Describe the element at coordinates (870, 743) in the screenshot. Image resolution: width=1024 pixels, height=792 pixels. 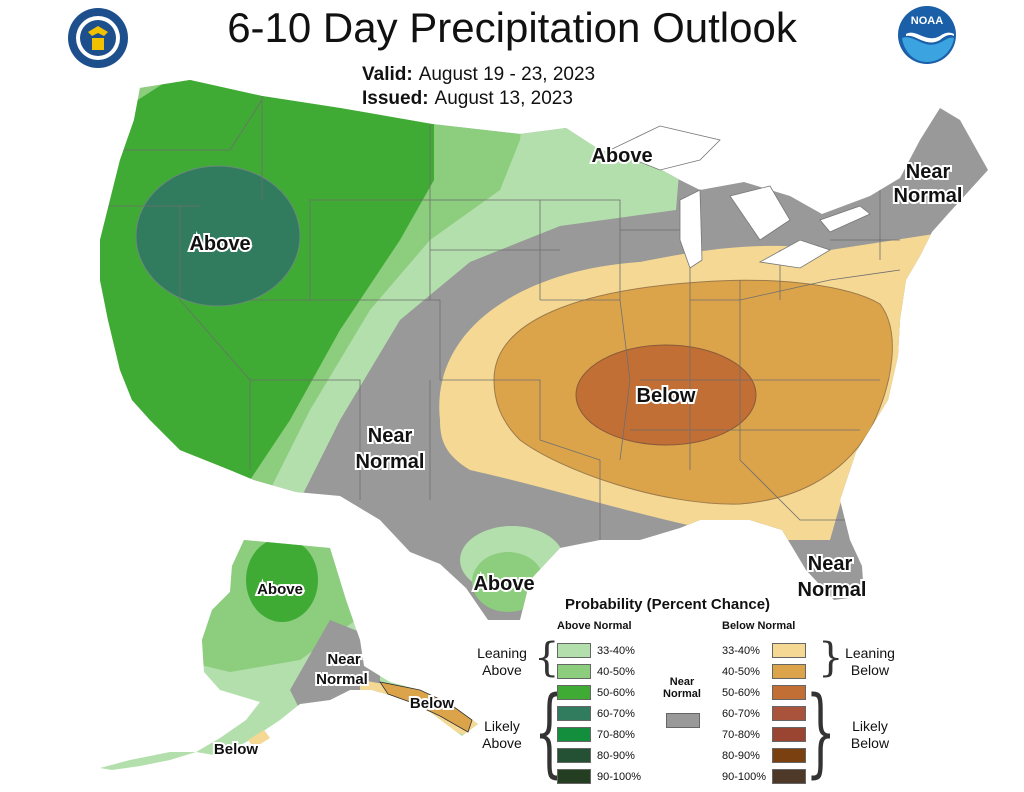
I see `likely-below-line2: Below` at that location.